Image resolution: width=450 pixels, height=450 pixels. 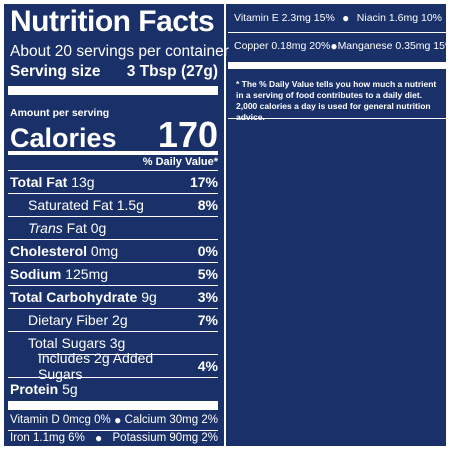 I want to click on amount-per-serving: Amount per serving, so click(x=60, y=113).